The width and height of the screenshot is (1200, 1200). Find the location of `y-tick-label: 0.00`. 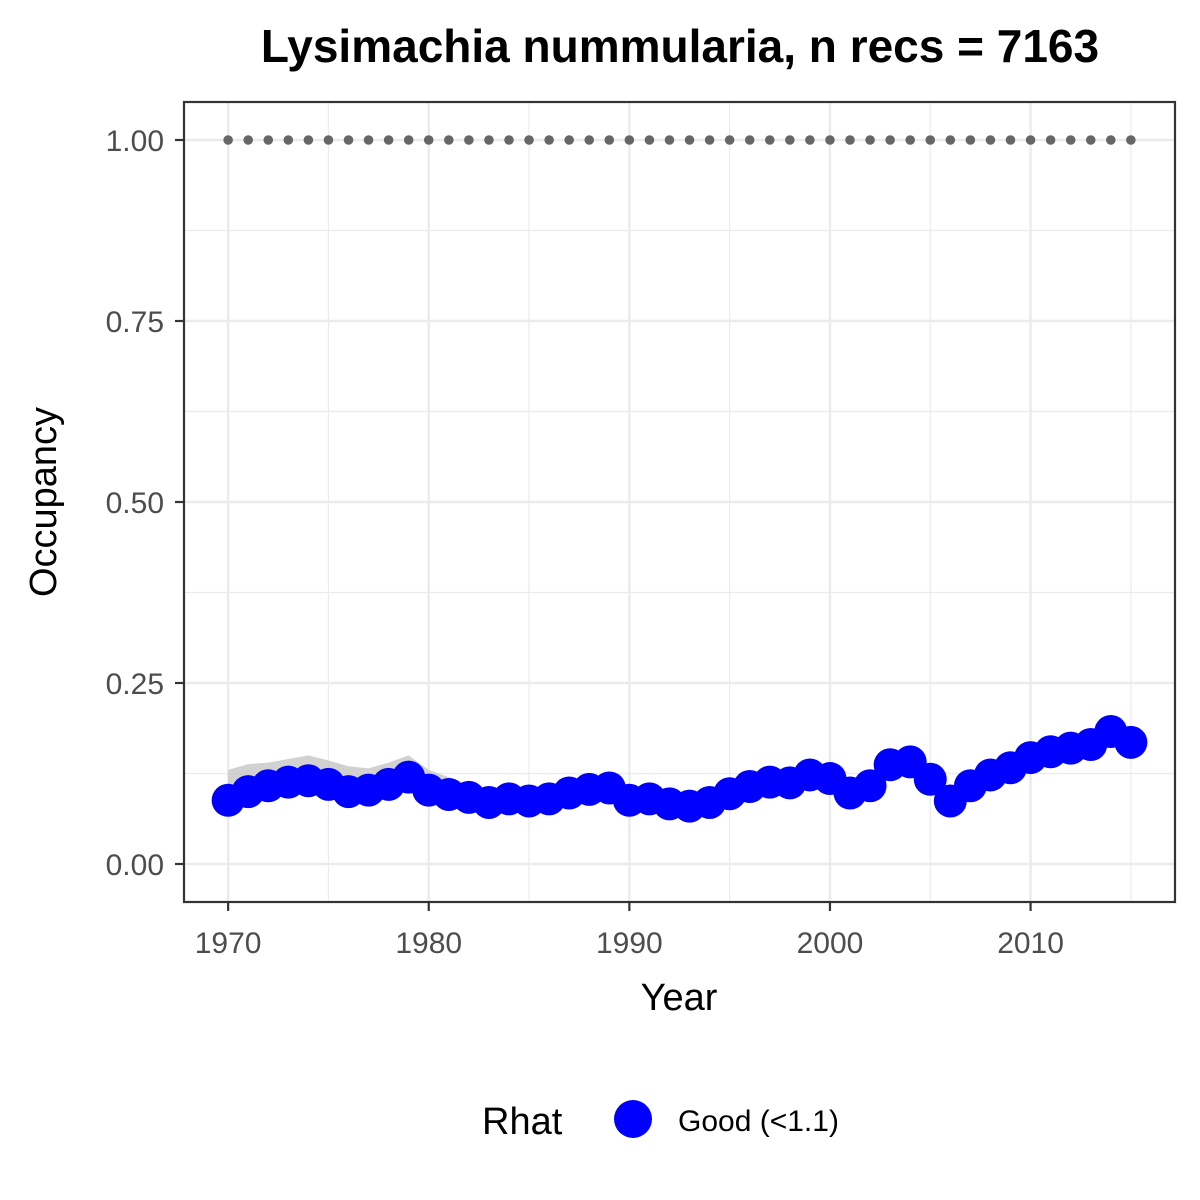

y-tick-label: 0.00 is located at coordinates (135, 865).